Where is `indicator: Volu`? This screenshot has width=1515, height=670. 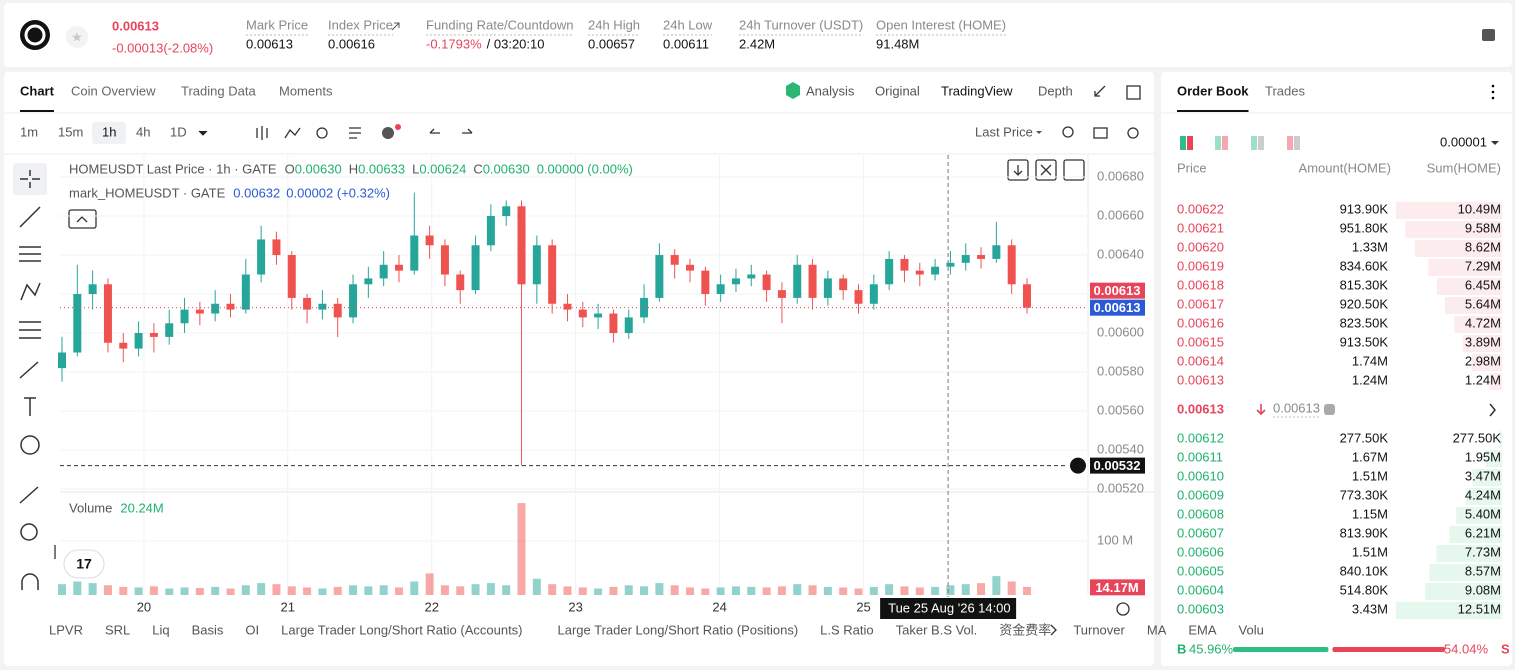
indicator: Volu is located at coordinates (1251, 629).